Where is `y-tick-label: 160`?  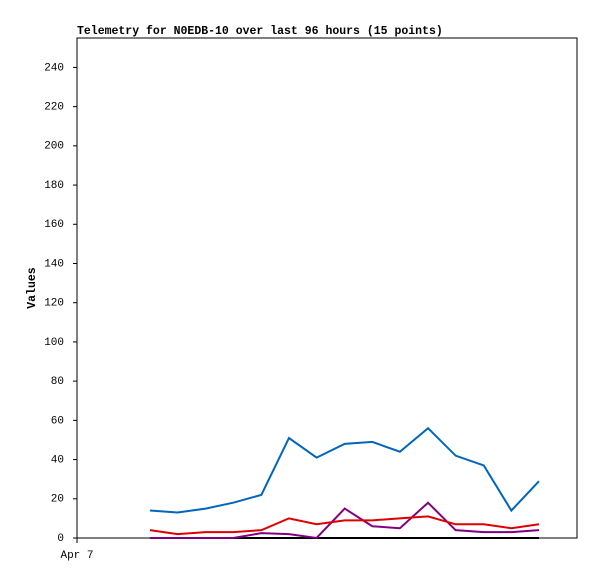
y-tick-label: 160 is located at coordinates (54, 225).